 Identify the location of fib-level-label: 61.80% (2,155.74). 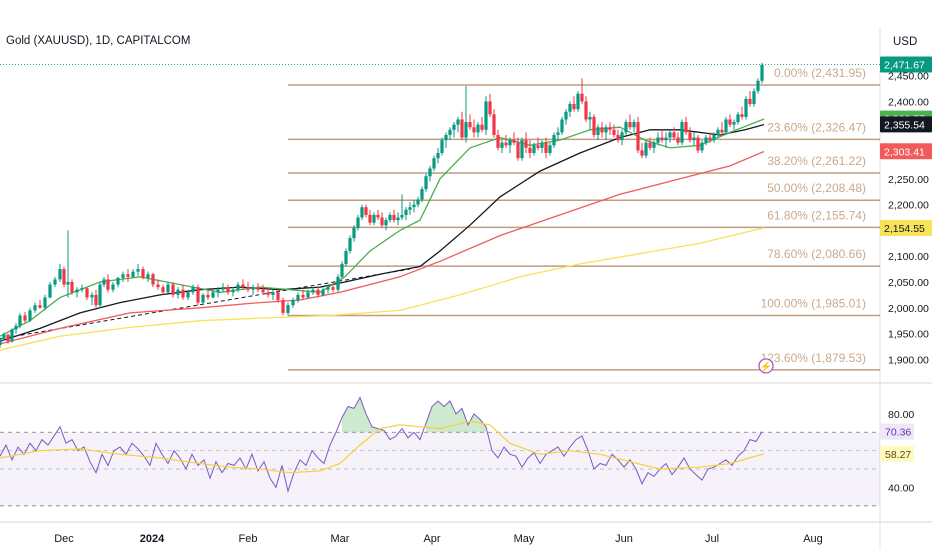
(816, 215).